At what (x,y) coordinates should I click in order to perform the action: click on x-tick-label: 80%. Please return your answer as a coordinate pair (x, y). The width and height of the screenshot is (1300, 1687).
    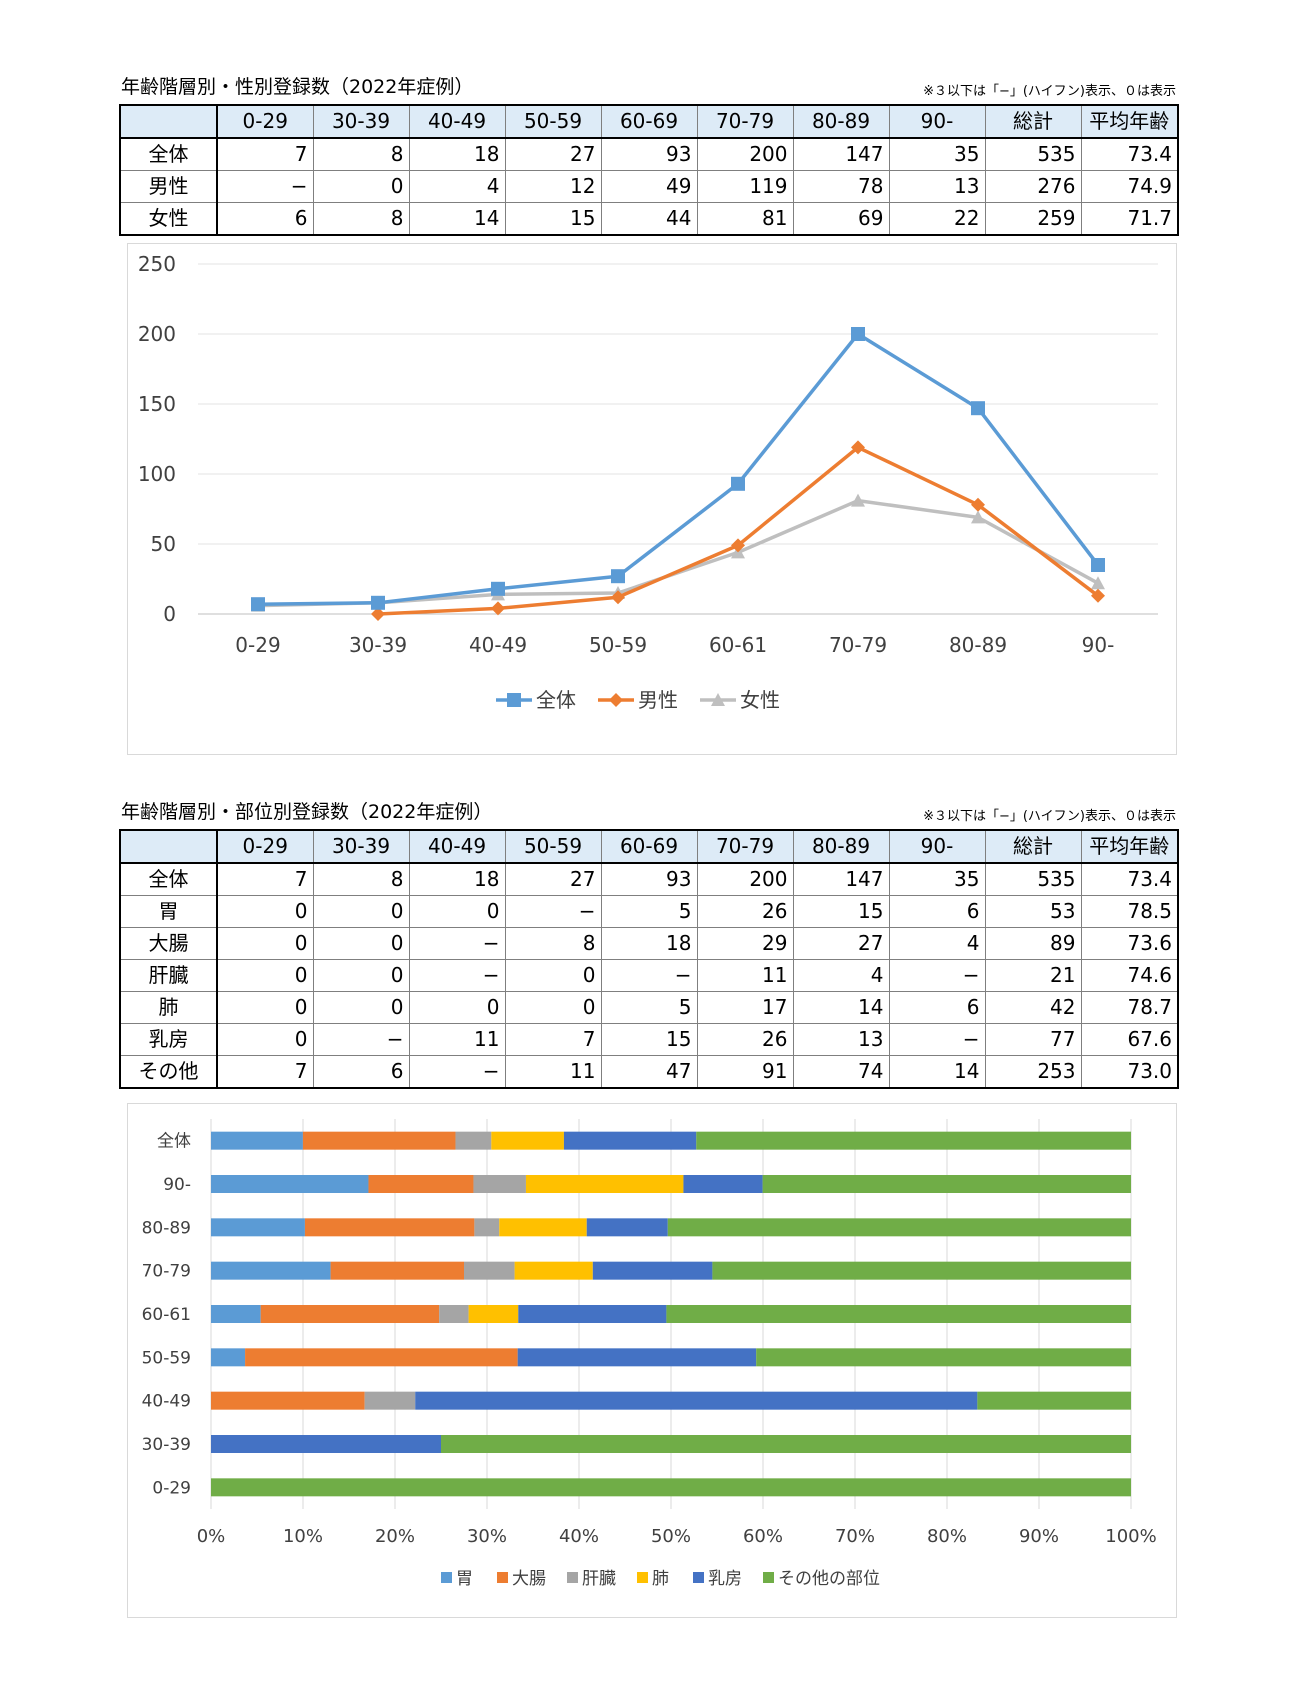
    Looking at the image, I should click on (947, 1536).